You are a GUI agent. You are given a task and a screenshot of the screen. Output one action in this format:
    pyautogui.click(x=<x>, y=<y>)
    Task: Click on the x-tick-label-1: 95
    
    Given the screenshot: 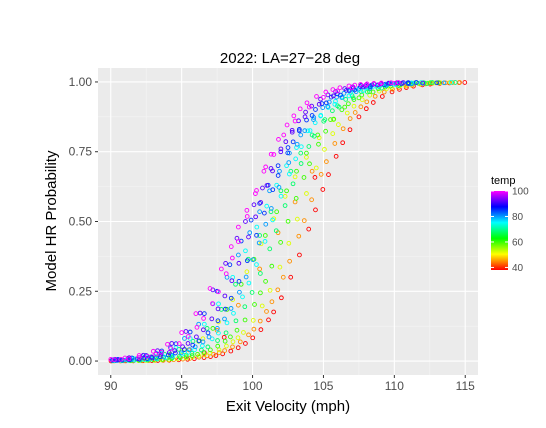 What is the action you would take?
    pyautogui.click(x=182, y=386)
    